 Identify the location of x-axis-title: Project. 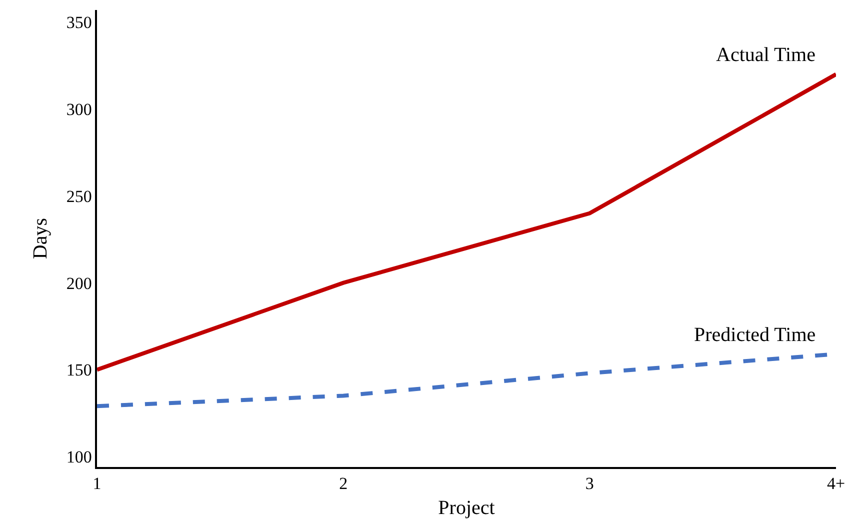
(467, 508).